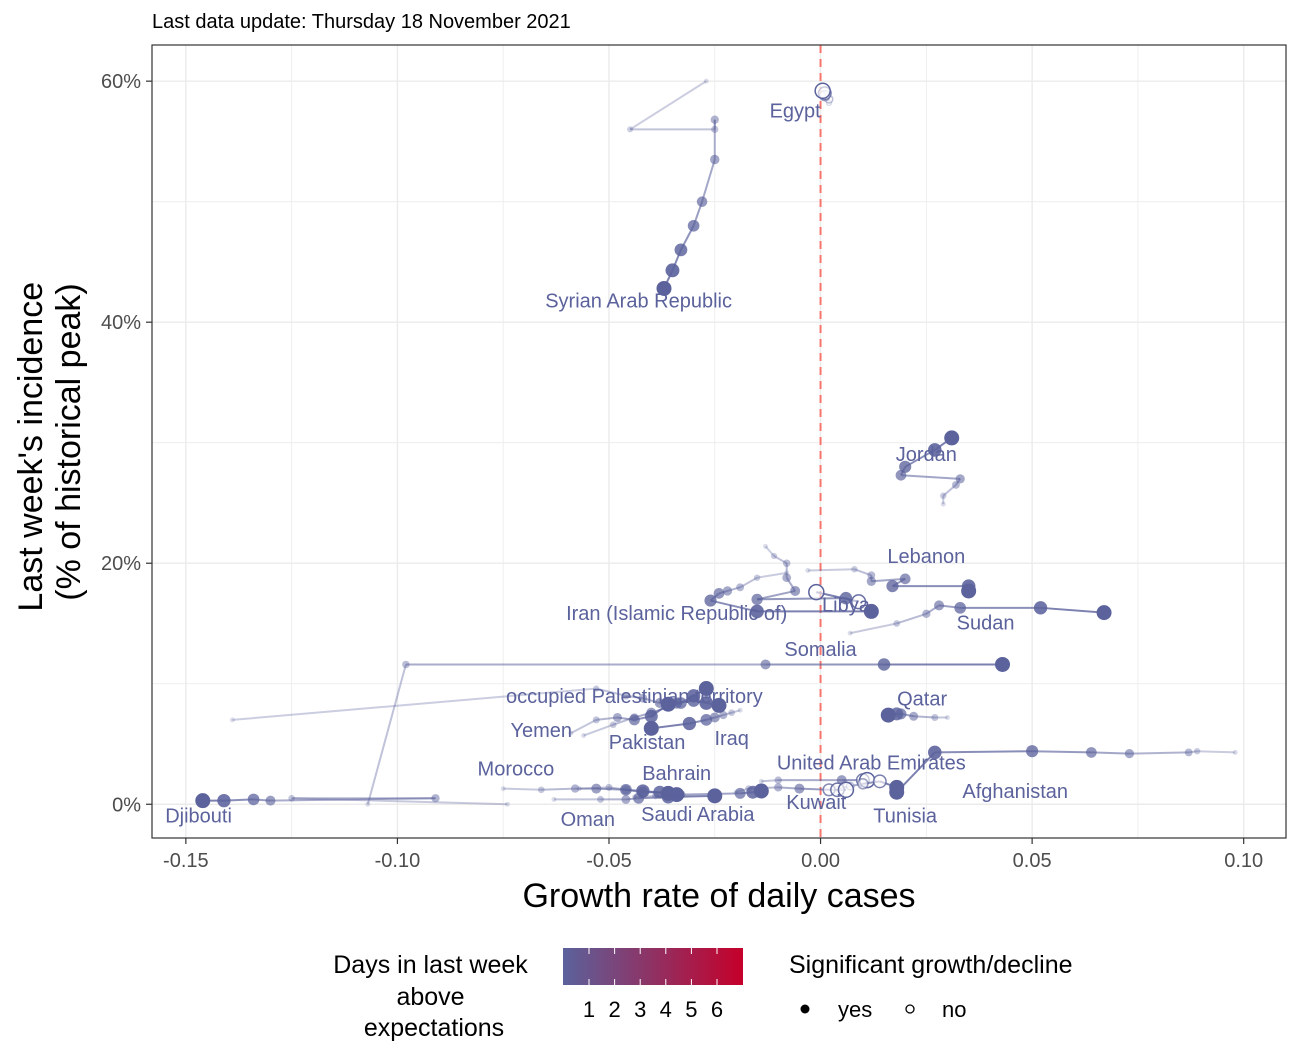 This screenshot has height=1062, width=1299. I want to click on y-tick-label: 20%, so click(121, 564).